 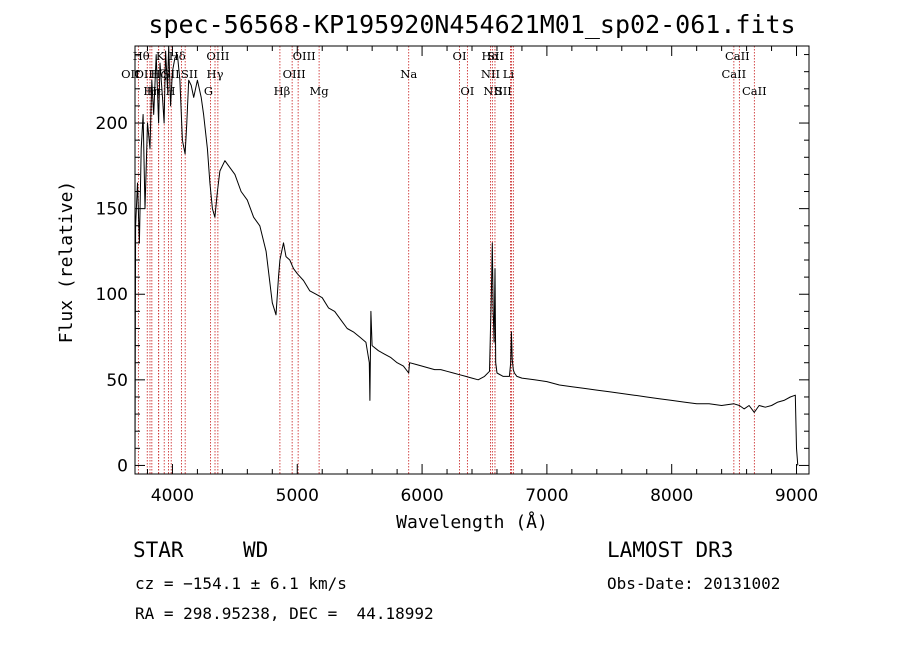 What do you see at coordinates (208, 91) in the screenshot?
I see `line-label: G` at bounding box center [208, 91].